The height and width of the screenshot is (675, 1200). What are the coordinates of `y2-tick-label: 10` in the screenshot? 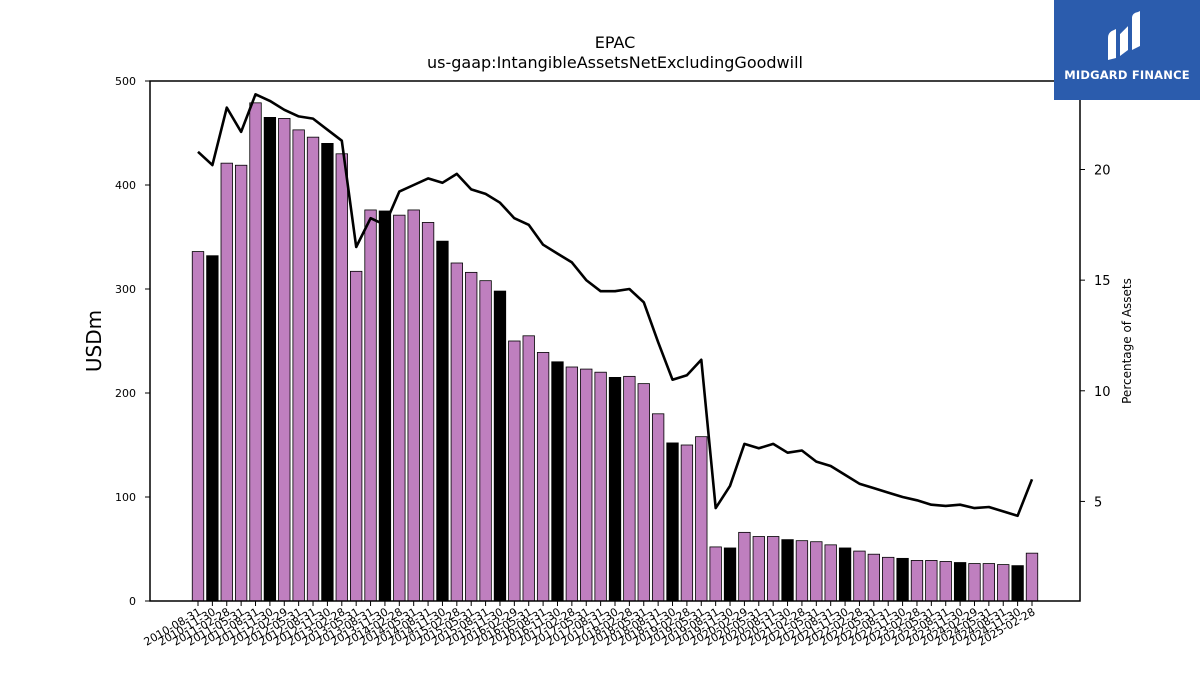 It's located at (1102, 392).